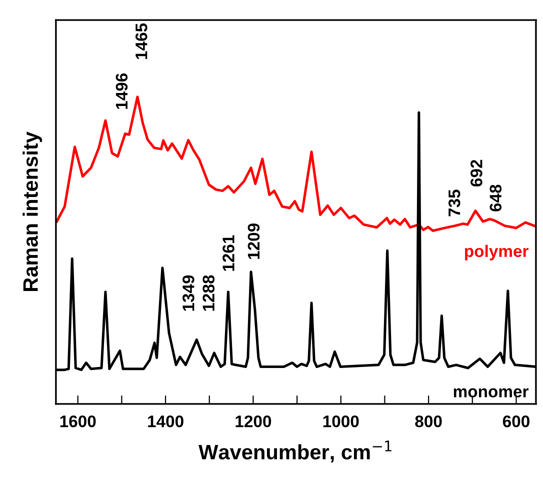  What do you see at coordinates (166, 421) in the screenshot?
I see `x-tick-label: 1400` at bounding box center [166, 421].